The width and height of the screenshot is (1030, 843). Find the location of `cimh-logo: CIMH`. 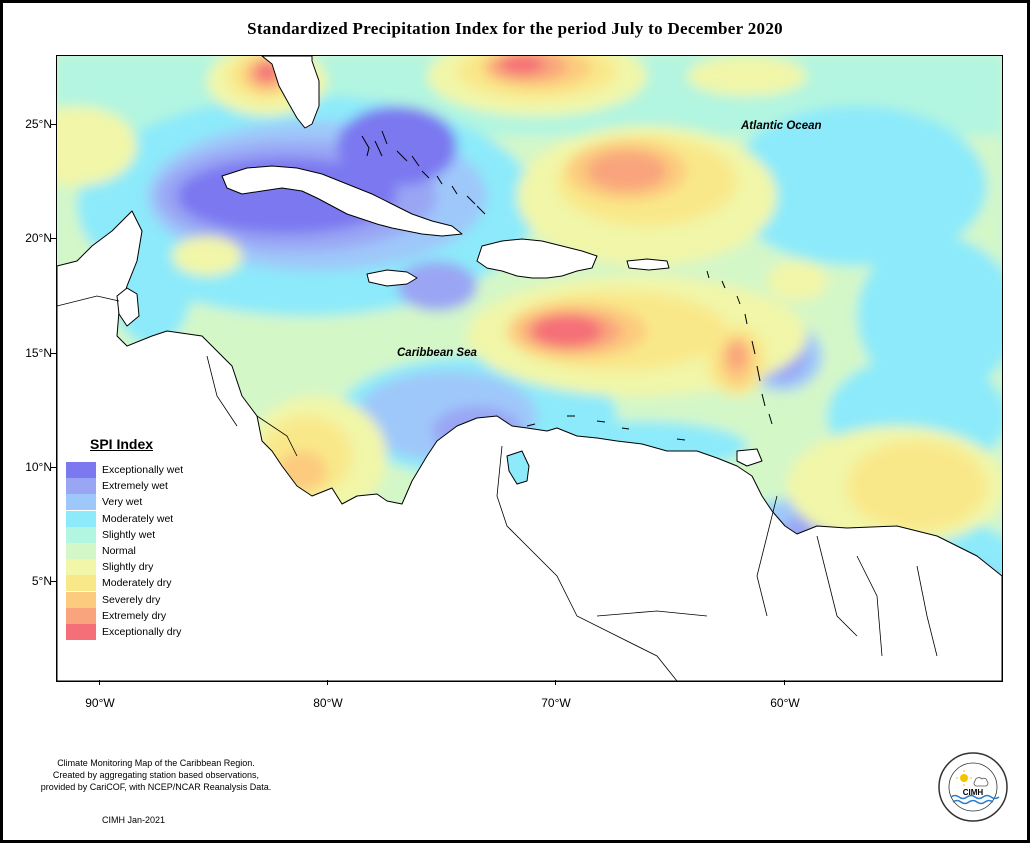

cimh-logo: CIMH is located at coordinates (973, 787).